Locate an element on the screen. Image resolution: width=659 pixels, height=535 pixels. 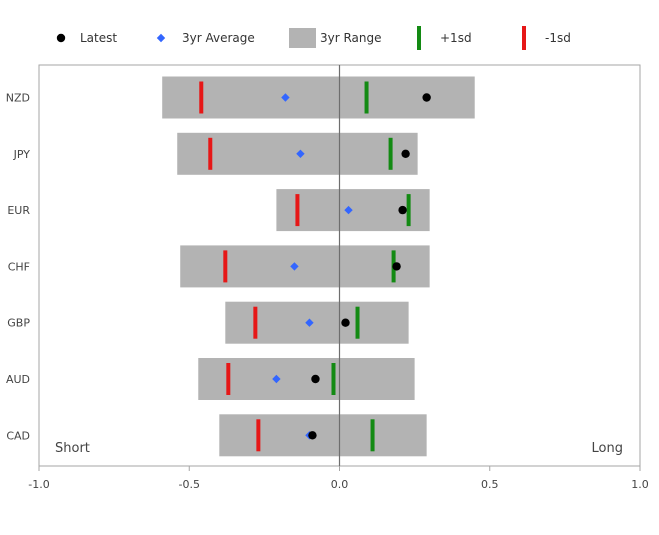
avg3yr-marker-jpy is located at coordinates (300, 153).